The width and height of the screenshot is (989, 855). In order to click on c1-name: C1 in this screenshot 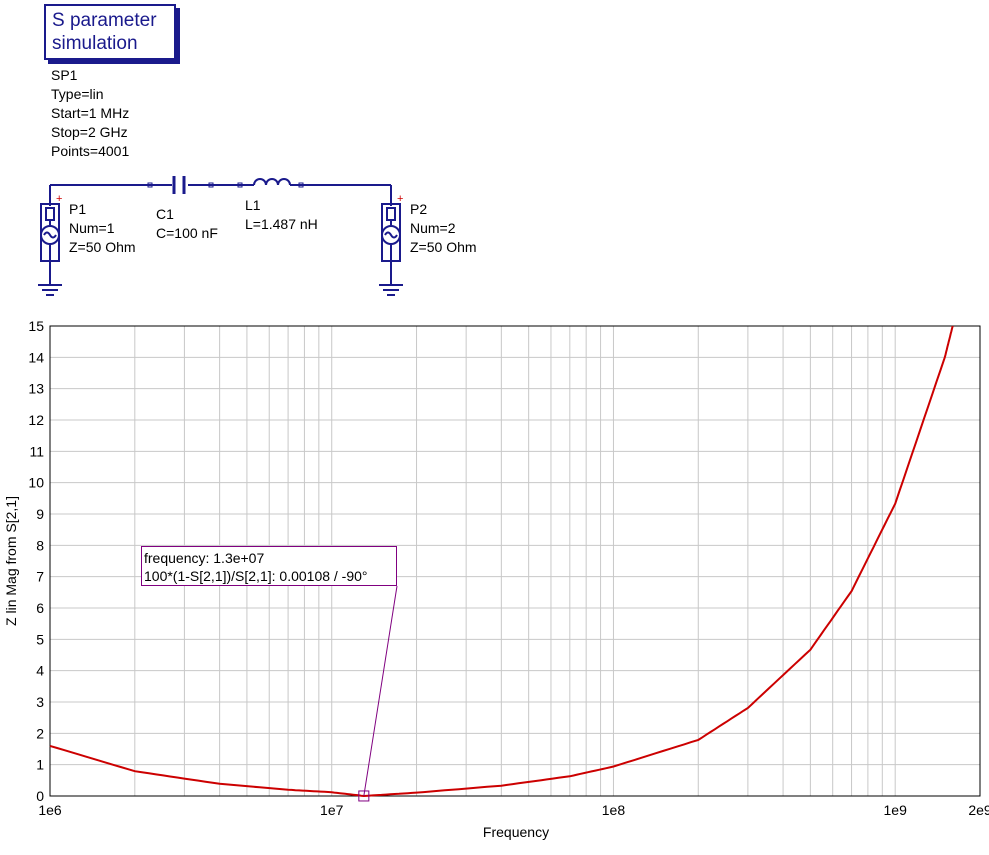, I will do `click(165, 214)`.